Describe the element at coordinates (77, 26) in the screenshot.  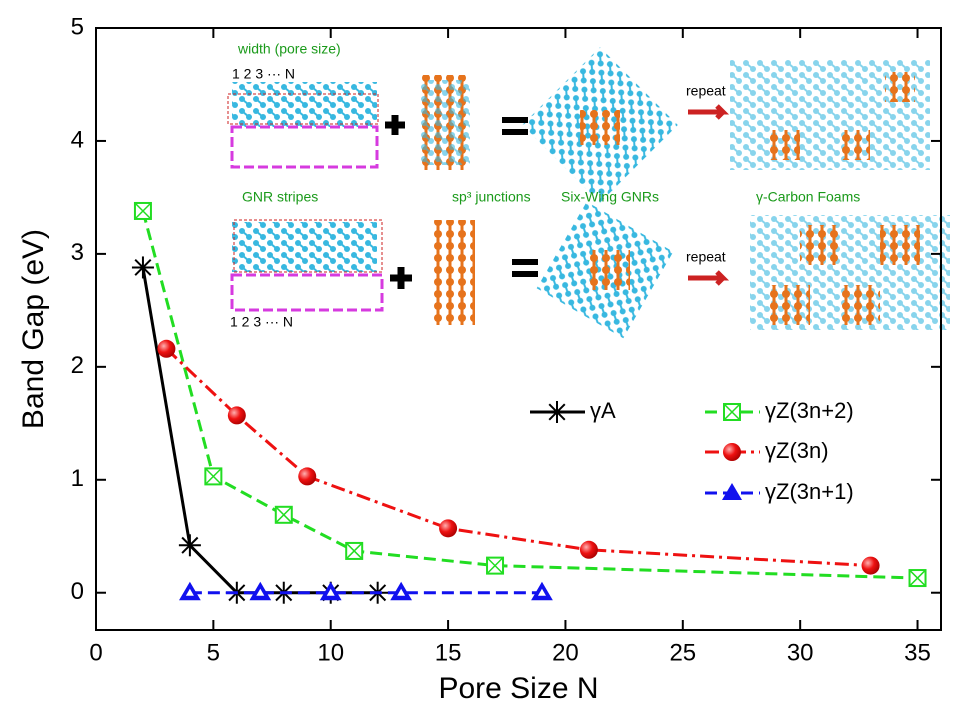
I see `y-tick-label: 5` at that location.